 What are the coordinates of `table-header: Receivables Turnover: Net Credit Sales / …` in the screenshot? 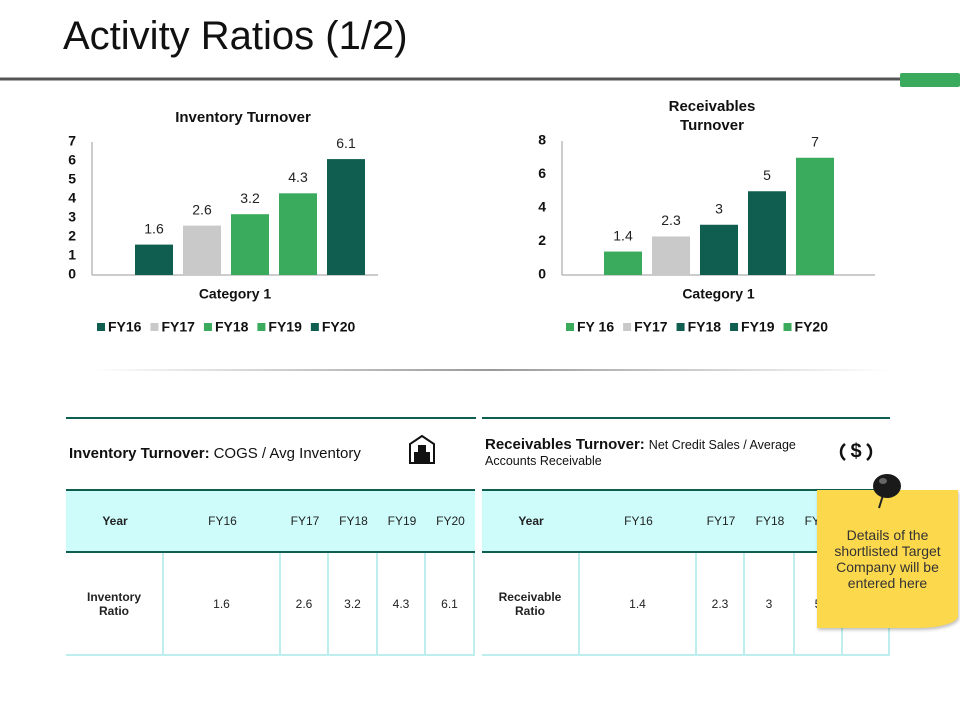 It's located at (686, 453).